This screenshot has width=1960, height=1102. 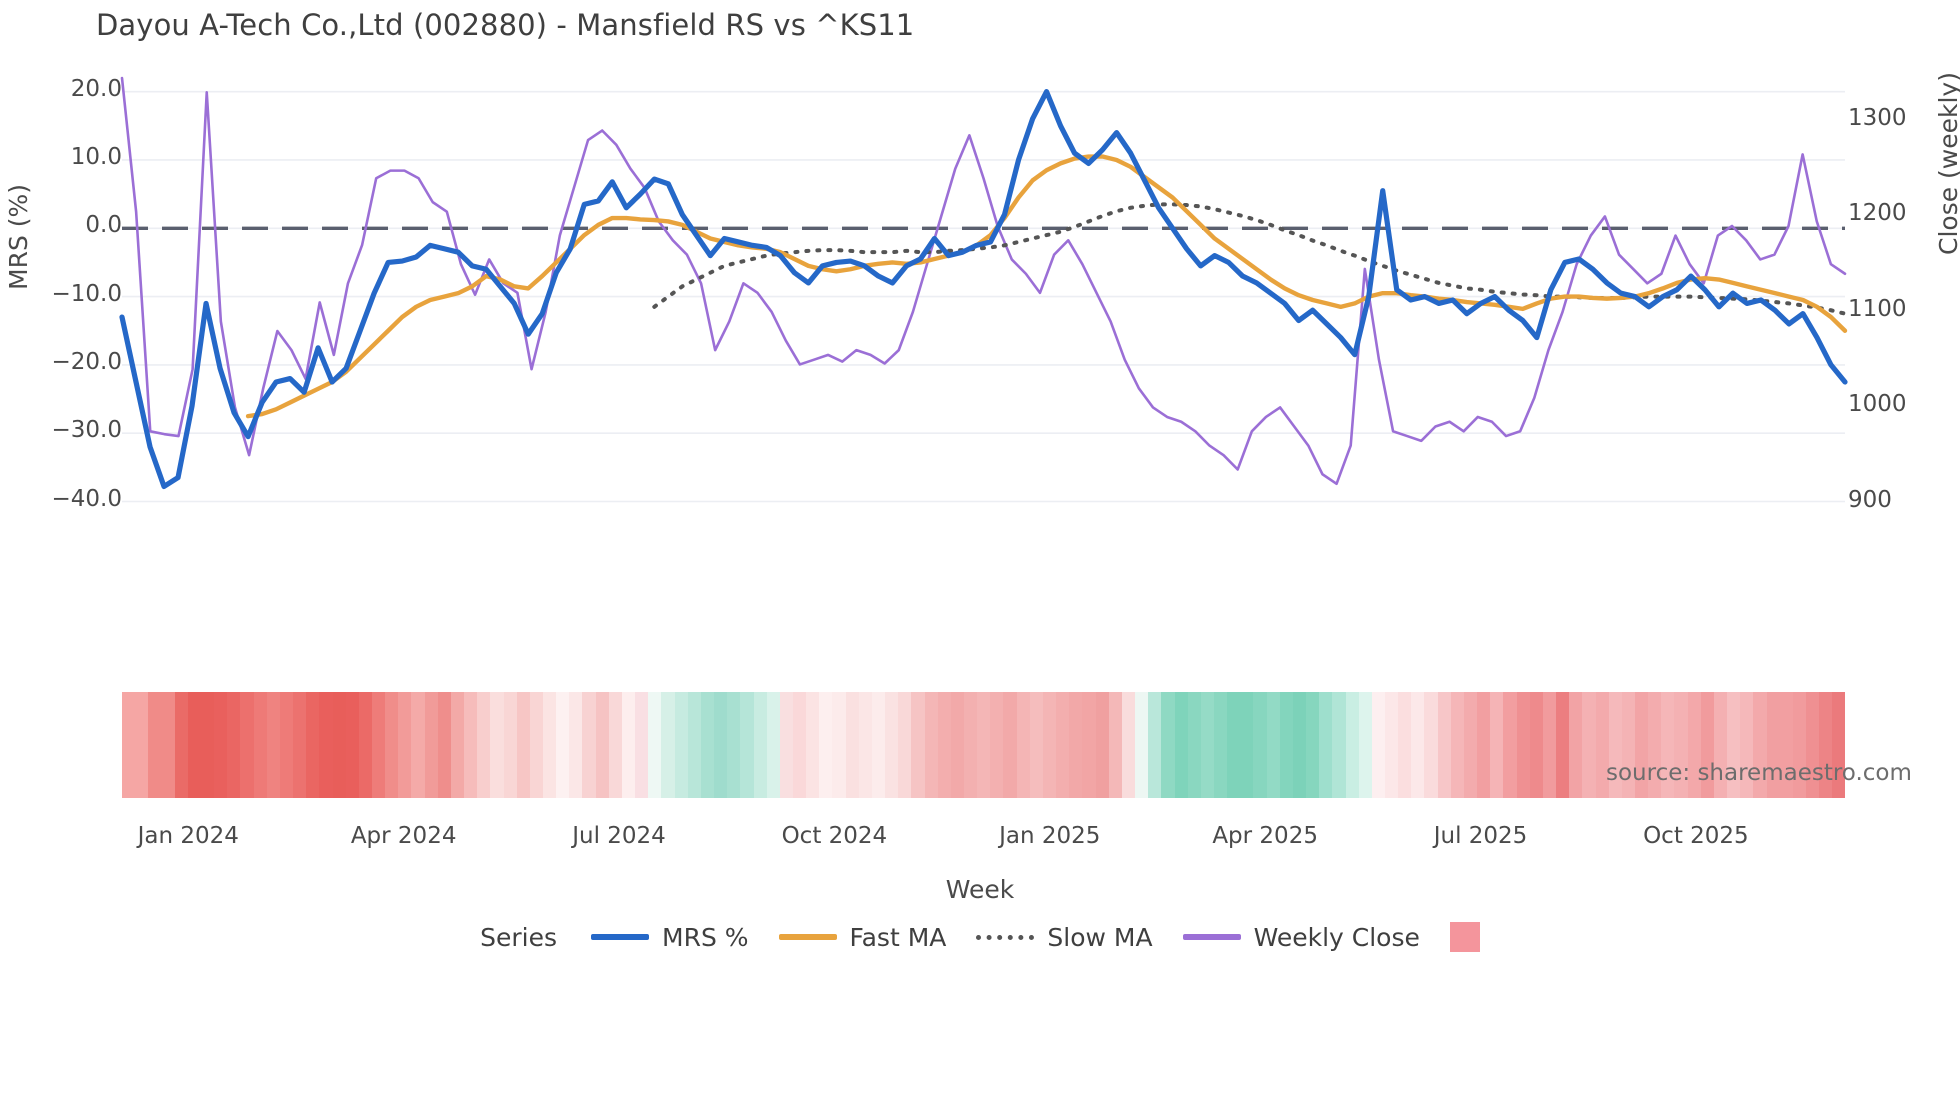 I want to click on legend-item-weekly-close: Weekly Close, so click(x=1301, y=937).